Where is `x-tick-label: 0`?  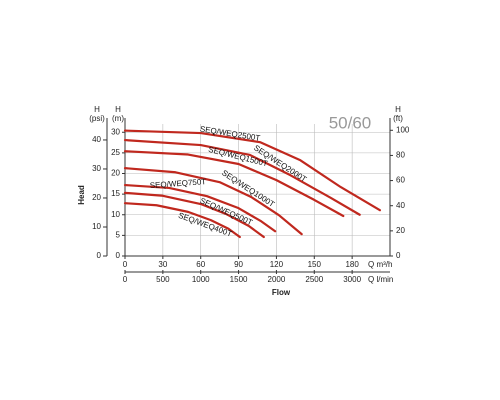 x-tick-label: 0 is located at coordinates (125, 264).